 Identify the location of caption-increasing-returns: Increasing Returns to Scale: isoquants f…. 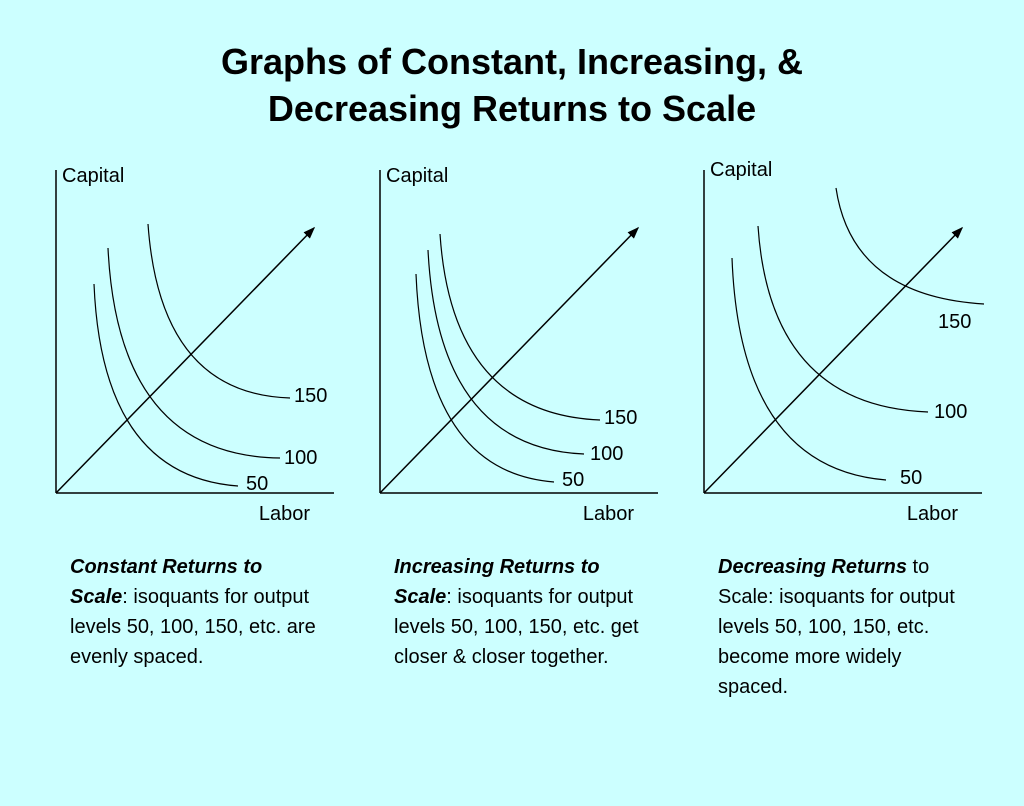
(521, 612).